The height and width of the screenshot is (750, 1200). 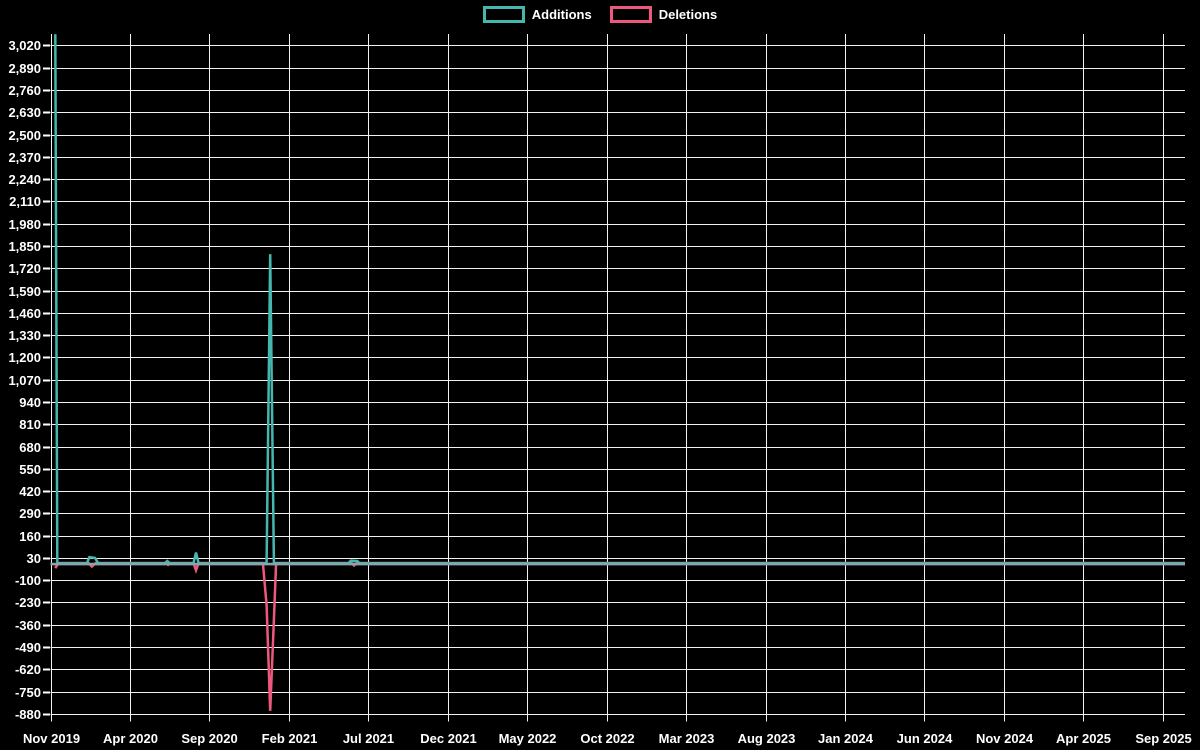 What do you see at coordinates (600, 14) in the screenshot?
I see `chart-legend: Additions Deletions` at bounding box center [600, 14].